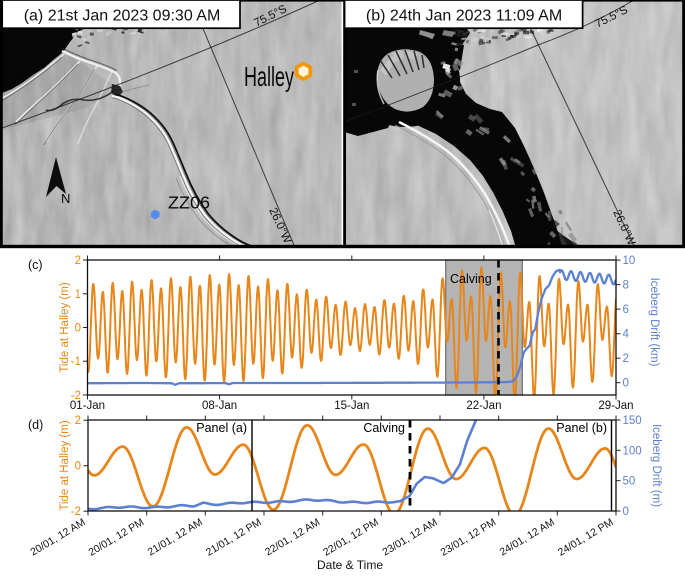 The image size is (685, 580). Describe the element at coordinates (35, 425) in the screenshot. I see `svg-text: (d)` at that location.